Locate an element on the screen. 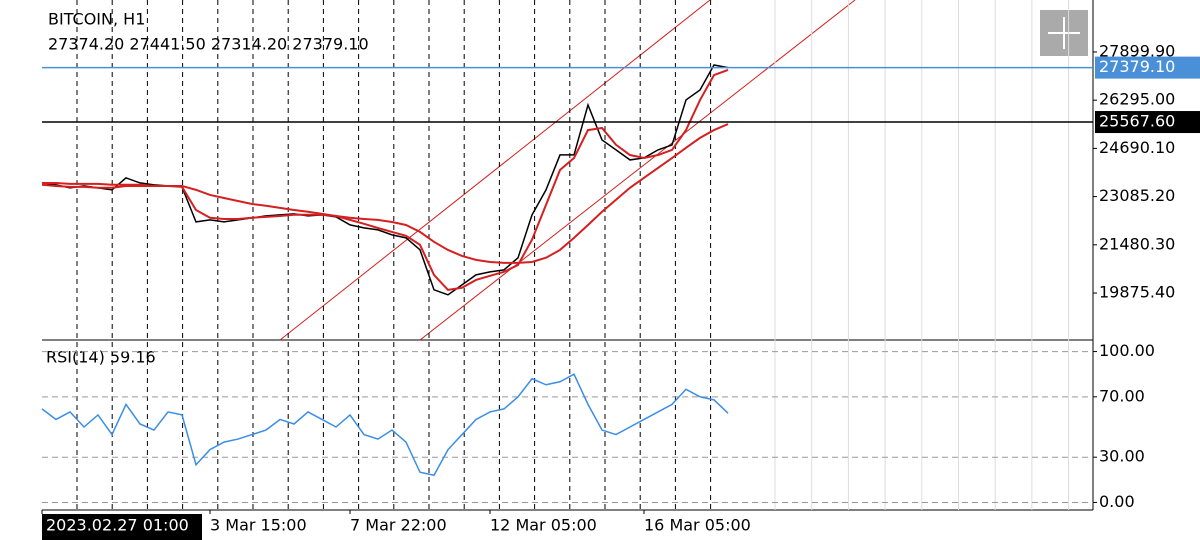 The width and height of the screenshot is (1200, 540). x-label-box is located at coordinates (122, 527).